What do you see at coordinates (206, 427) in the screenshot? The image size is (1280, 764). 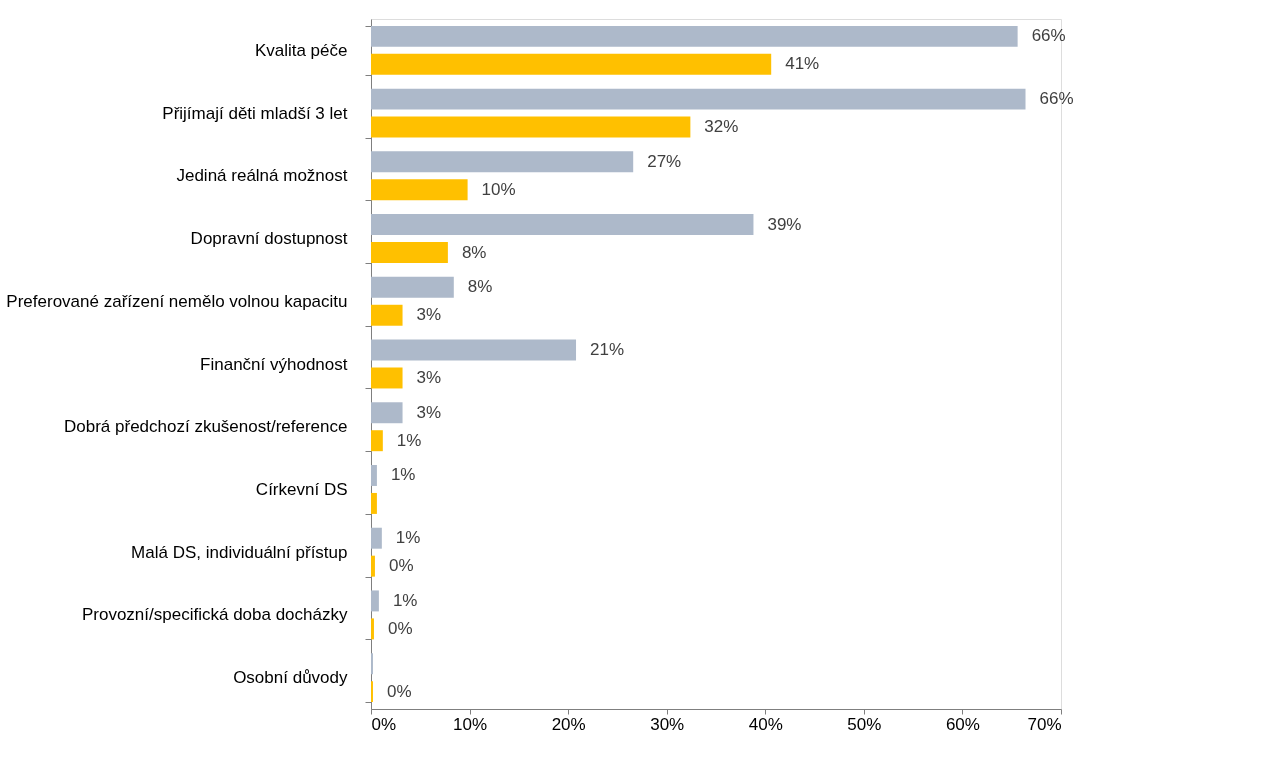 I see `y-tick-label: Dobrá předchozí zkušenost/reference` at bounding box center [206, 427].